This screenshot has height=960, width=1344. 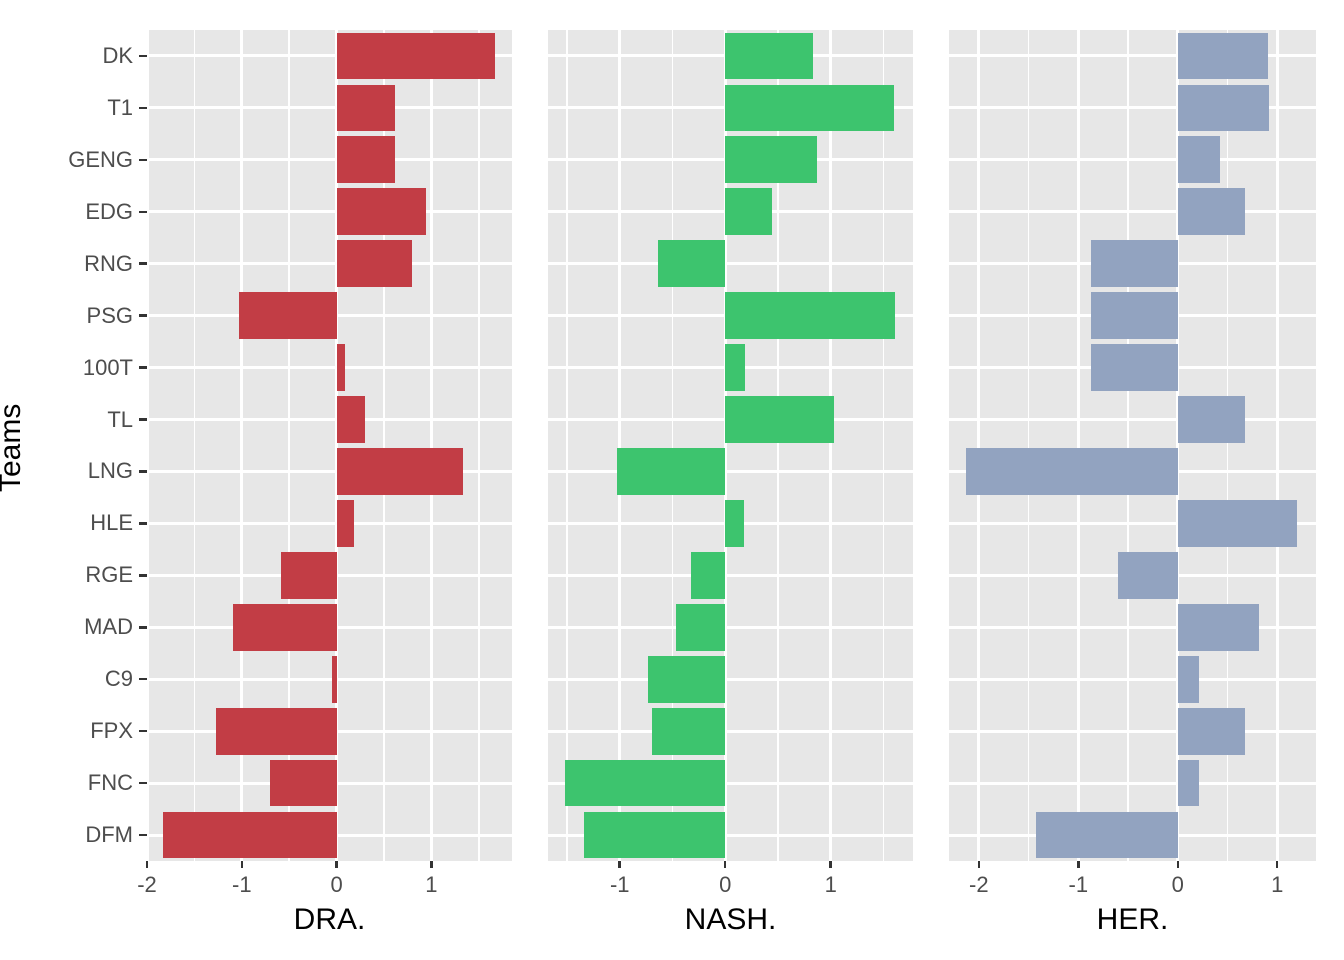 What do you see at coordinates (111, 523) in the screenshot?
I see `y-tick-label-hle: HLE` at bounding box center [111, 523].